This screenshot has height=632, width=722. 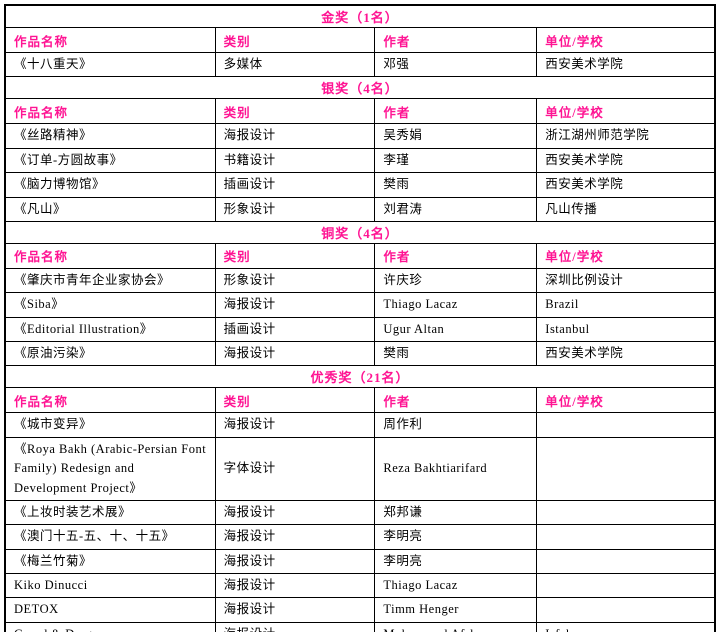 I want to click on section-band-row: 银奖（4名）, so click(x=360, y=88).